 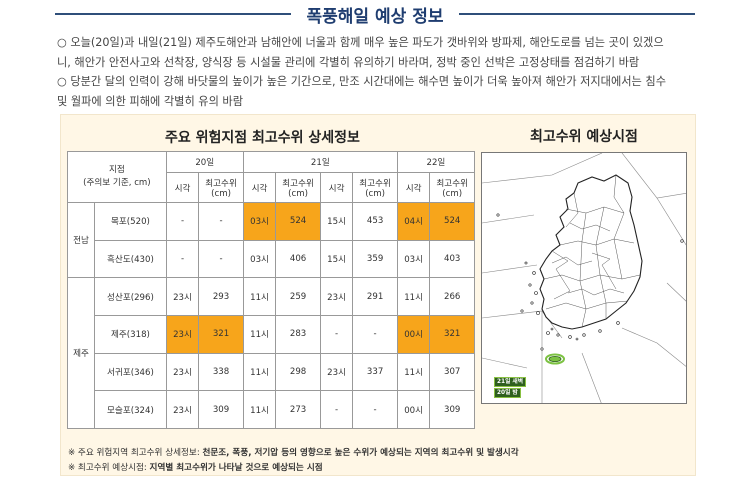 I want to click on korea-map-svg, so click(x=584, y=278).